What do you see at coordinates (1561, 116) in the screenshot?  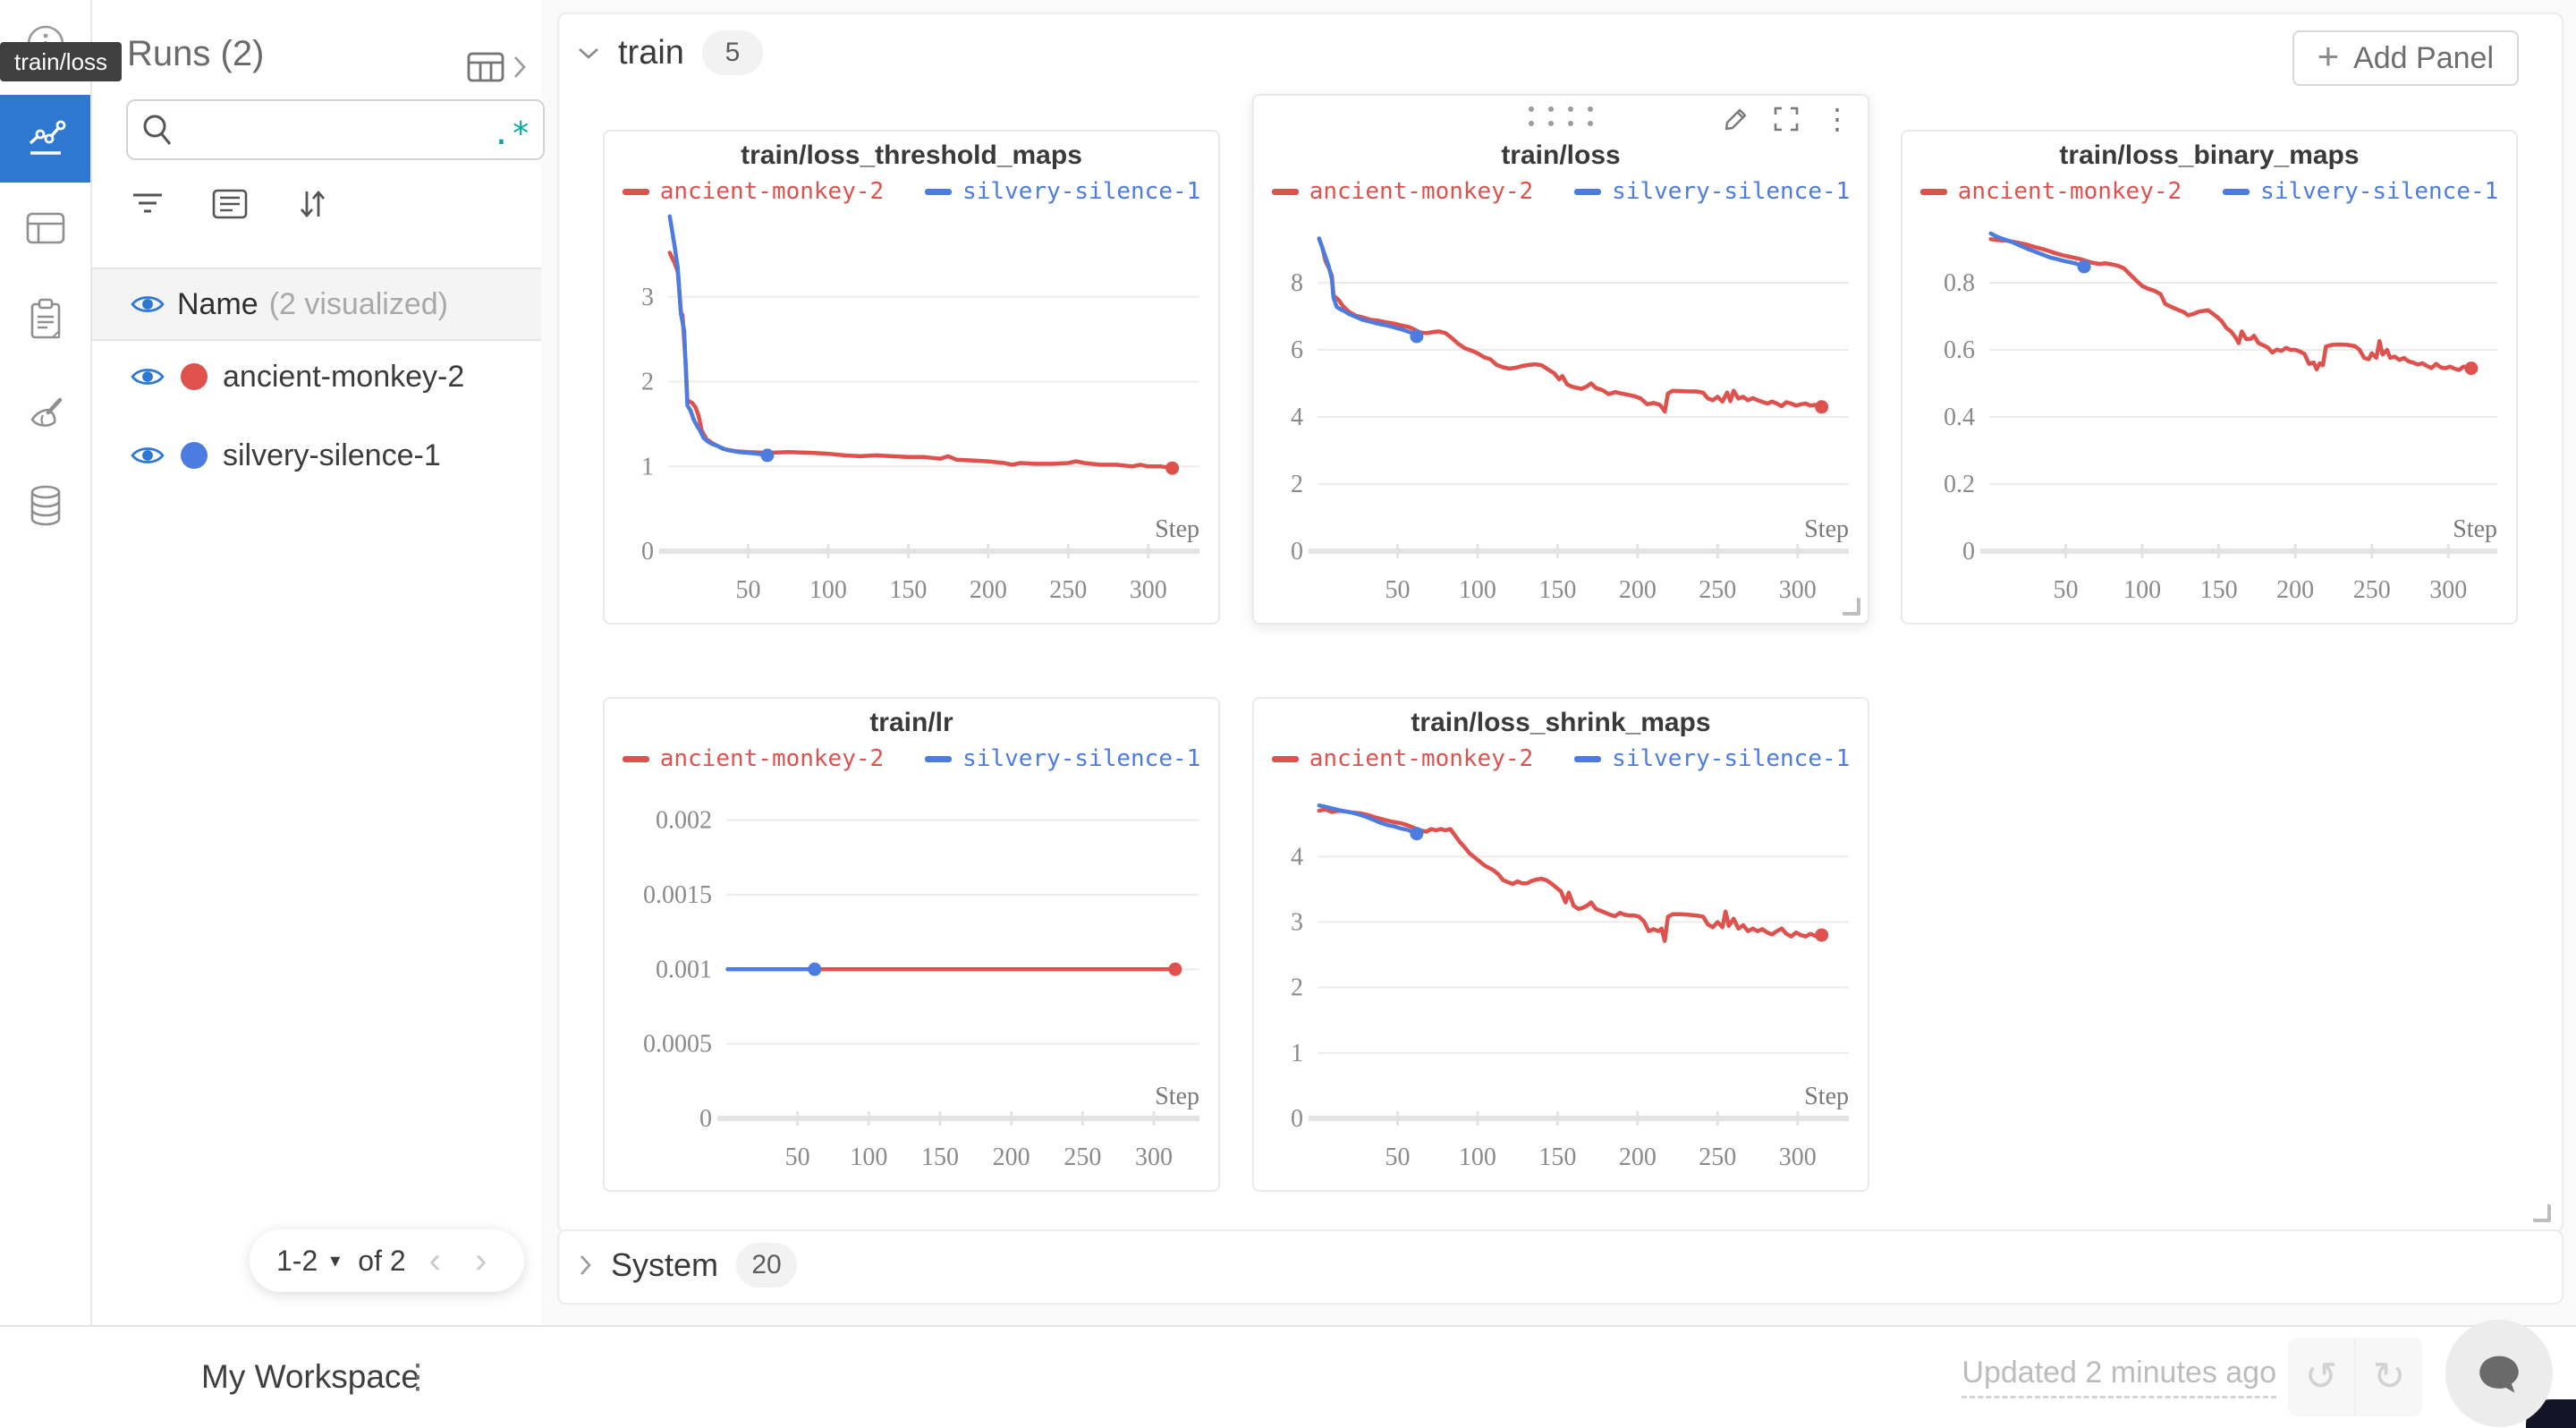 I see `drag-handle-icon` at bounding box center [1561, 116].